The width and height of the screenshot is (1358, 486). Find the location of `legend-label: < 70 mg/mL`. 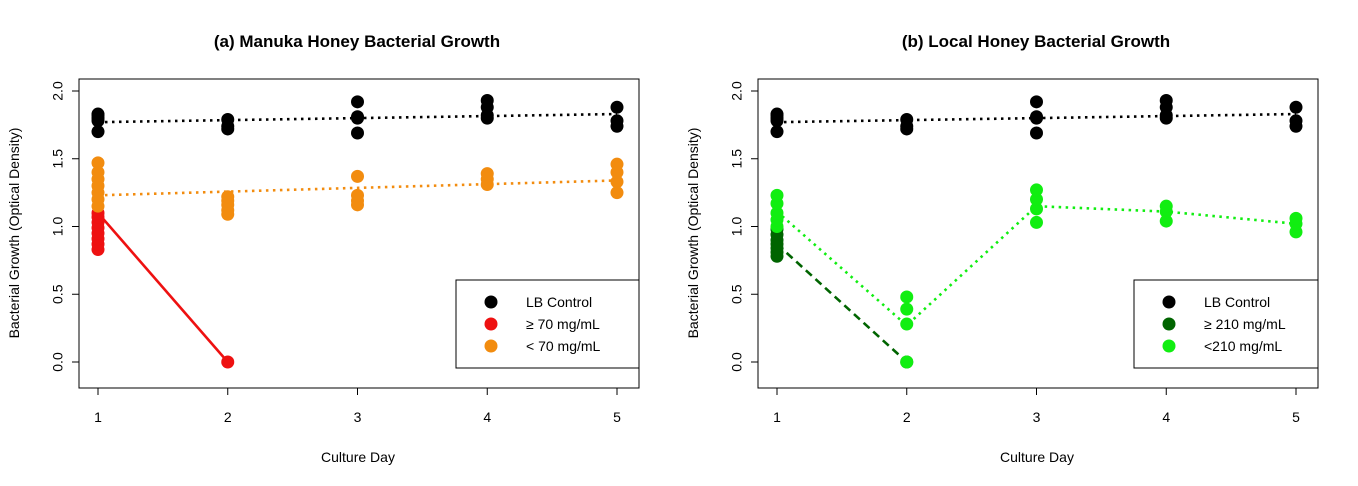

legend-label: < 70 mg/mL is located at coordinates (563, 346).